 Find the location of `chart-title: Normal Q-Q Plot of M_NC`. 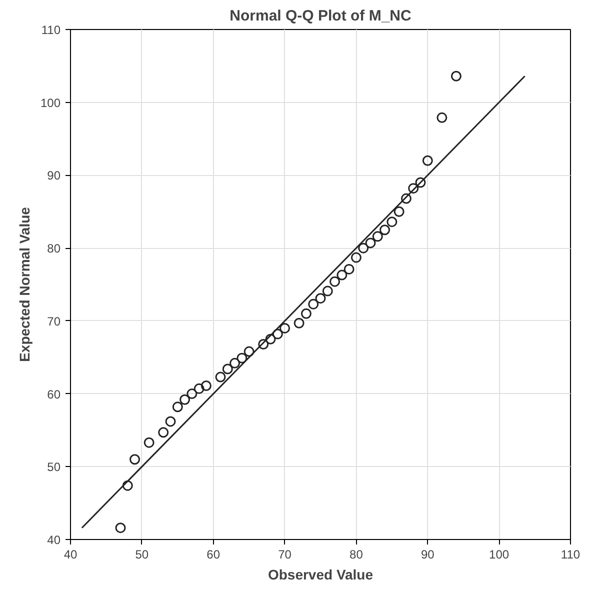

chart-title: Normal Q-Q Plot of M_NC is located at coordinates (321, 16).